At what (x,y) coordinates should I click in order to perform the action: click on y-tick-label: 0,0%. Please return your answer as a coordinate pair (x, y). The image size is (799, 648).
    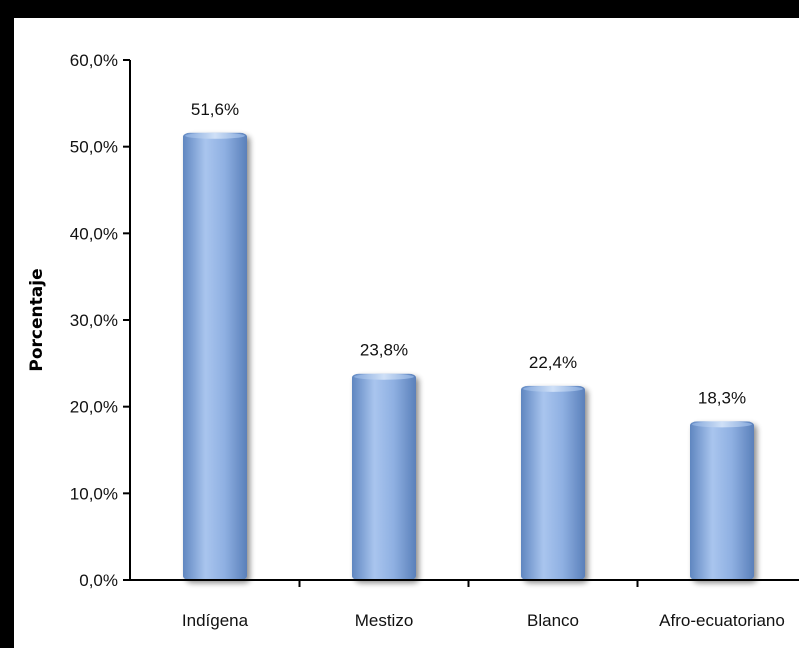
    Looking at the image, I should click on (98, 580).